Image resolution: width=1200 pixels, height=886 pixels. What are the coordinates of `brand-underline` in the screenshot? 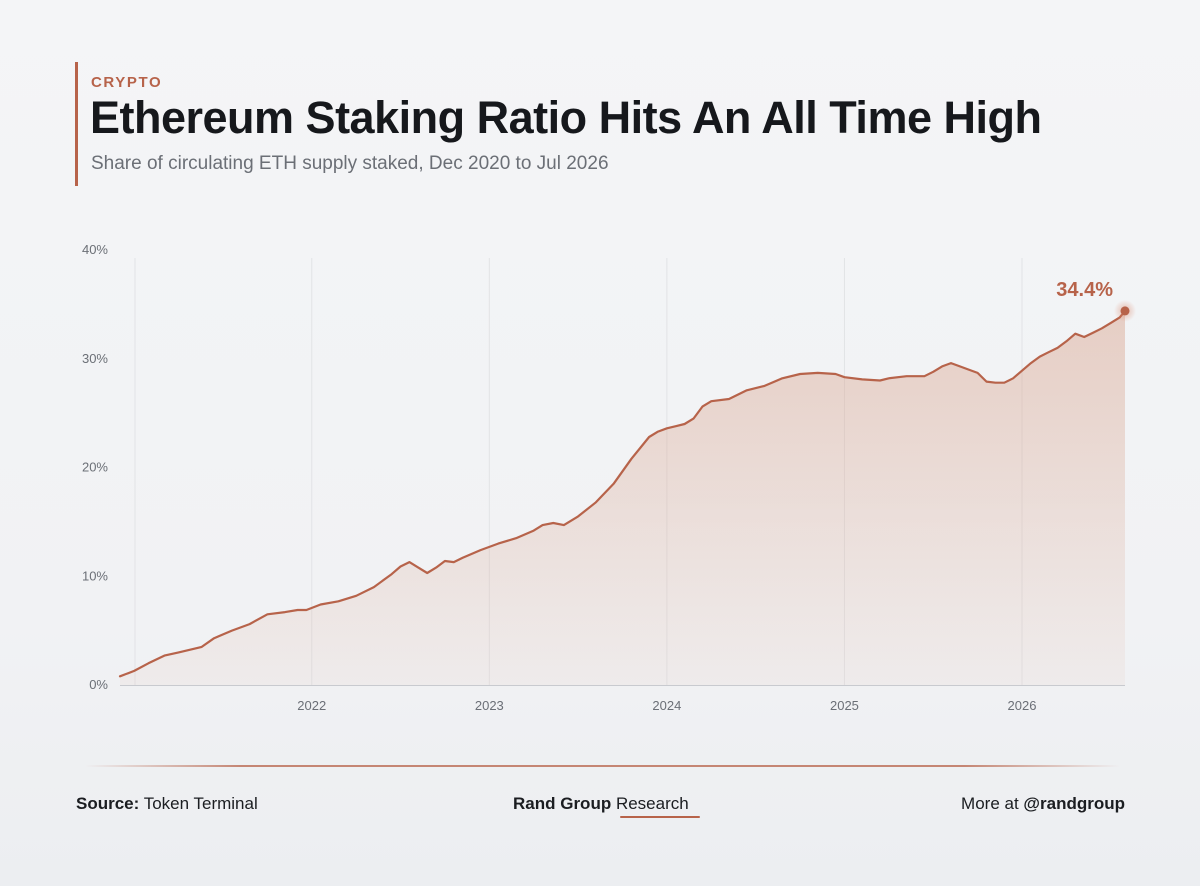 It's located at (660, 817).